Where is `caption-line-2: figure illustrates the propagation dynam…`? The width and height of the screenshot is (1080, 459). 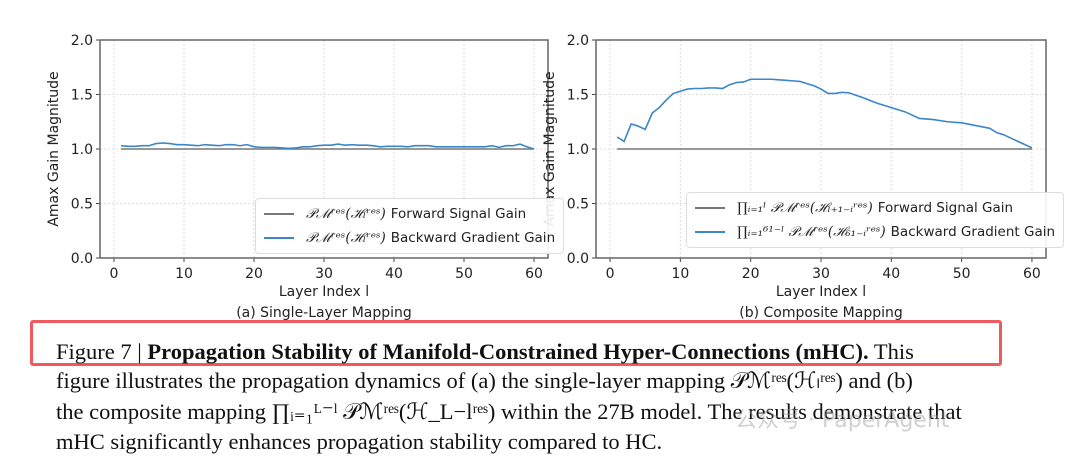 caption-line-2: figure illustrates the propagation dynam… is located at coordinates (484, 380).